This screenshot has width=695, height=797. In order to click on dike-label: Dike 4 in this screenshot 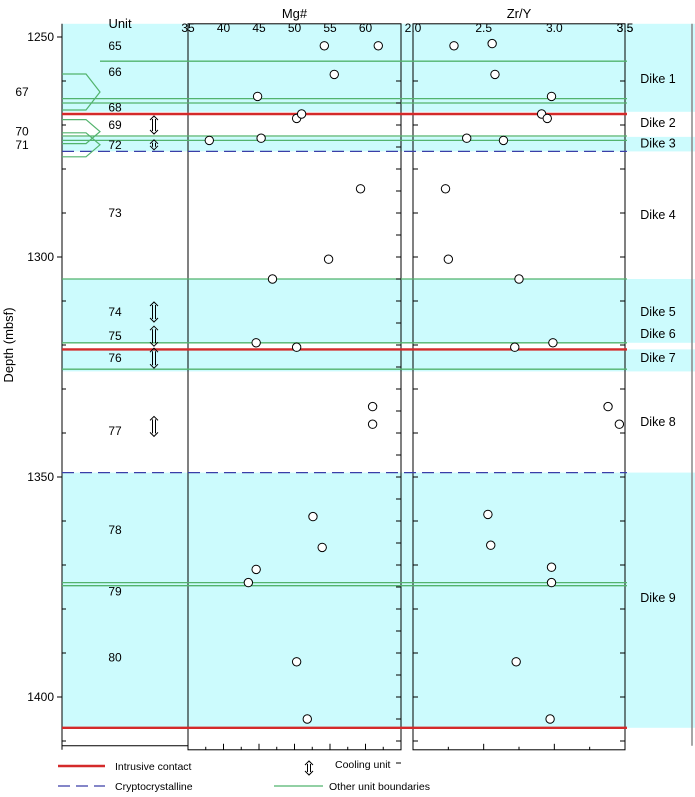, I will do `click(657, 215)`.